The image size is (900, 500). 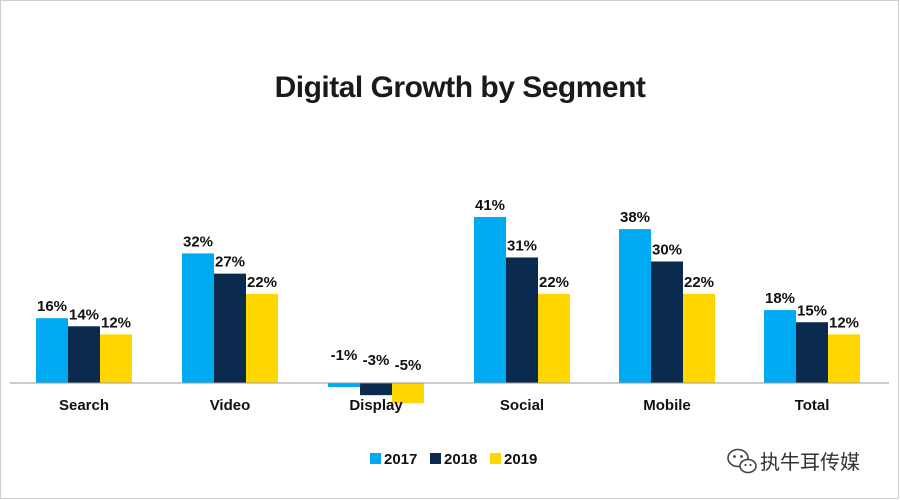 I want to click on bar-total-2018, so click(x=812, y=352).